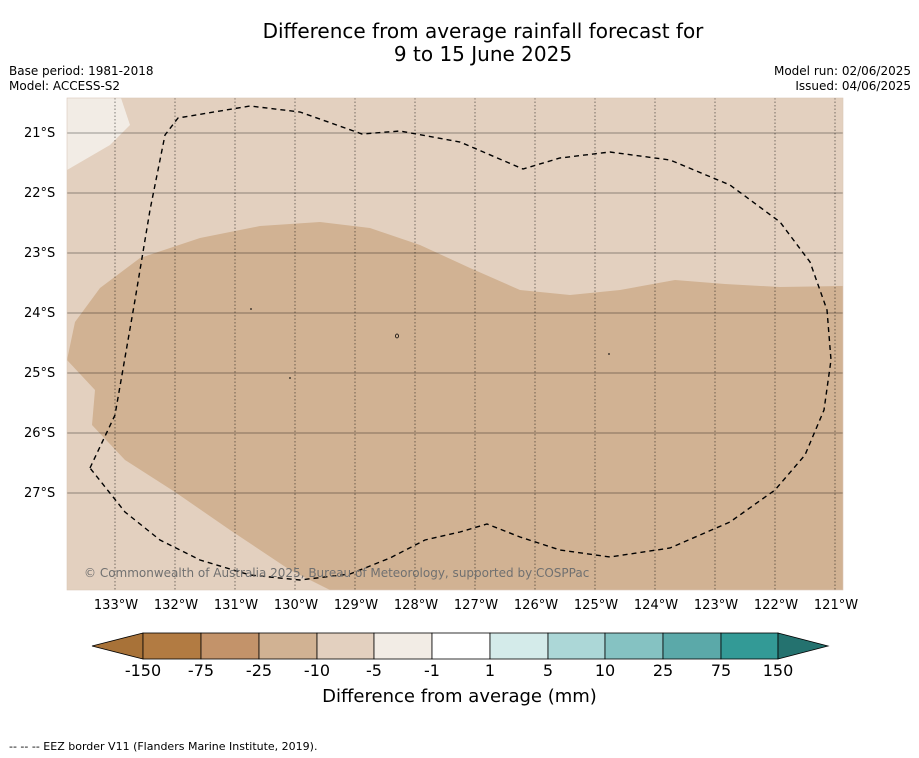  Describe the element at coordinates (143, 670) in the screenshot. I see `colorbar-tick: -150` at that location.